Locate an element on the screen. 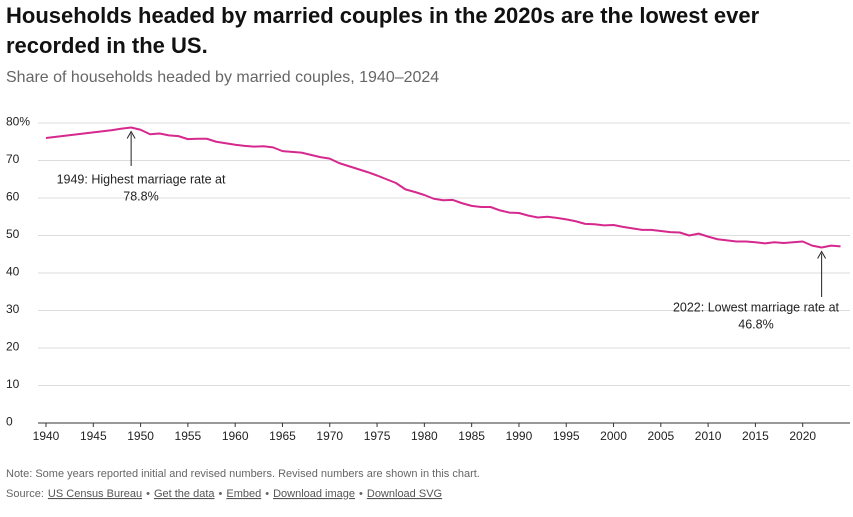 This screenshot has height=517, width=853. x-tick-label: 1950 is located at coordinates (140, 436).